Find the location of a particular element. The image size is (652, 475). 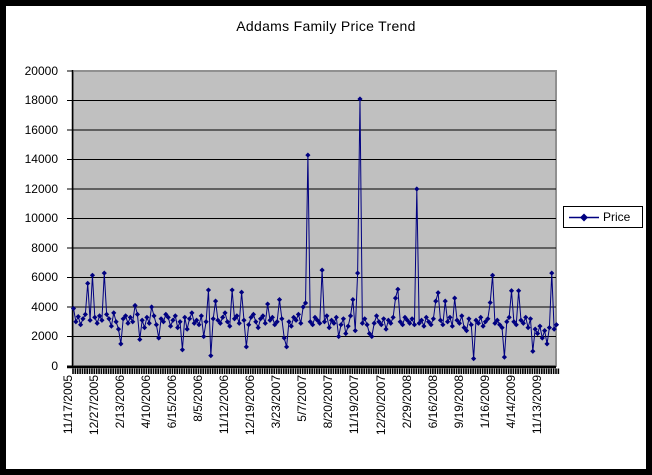

chart-title: Addams Family Price Trend is located at coordinates (326, 26).